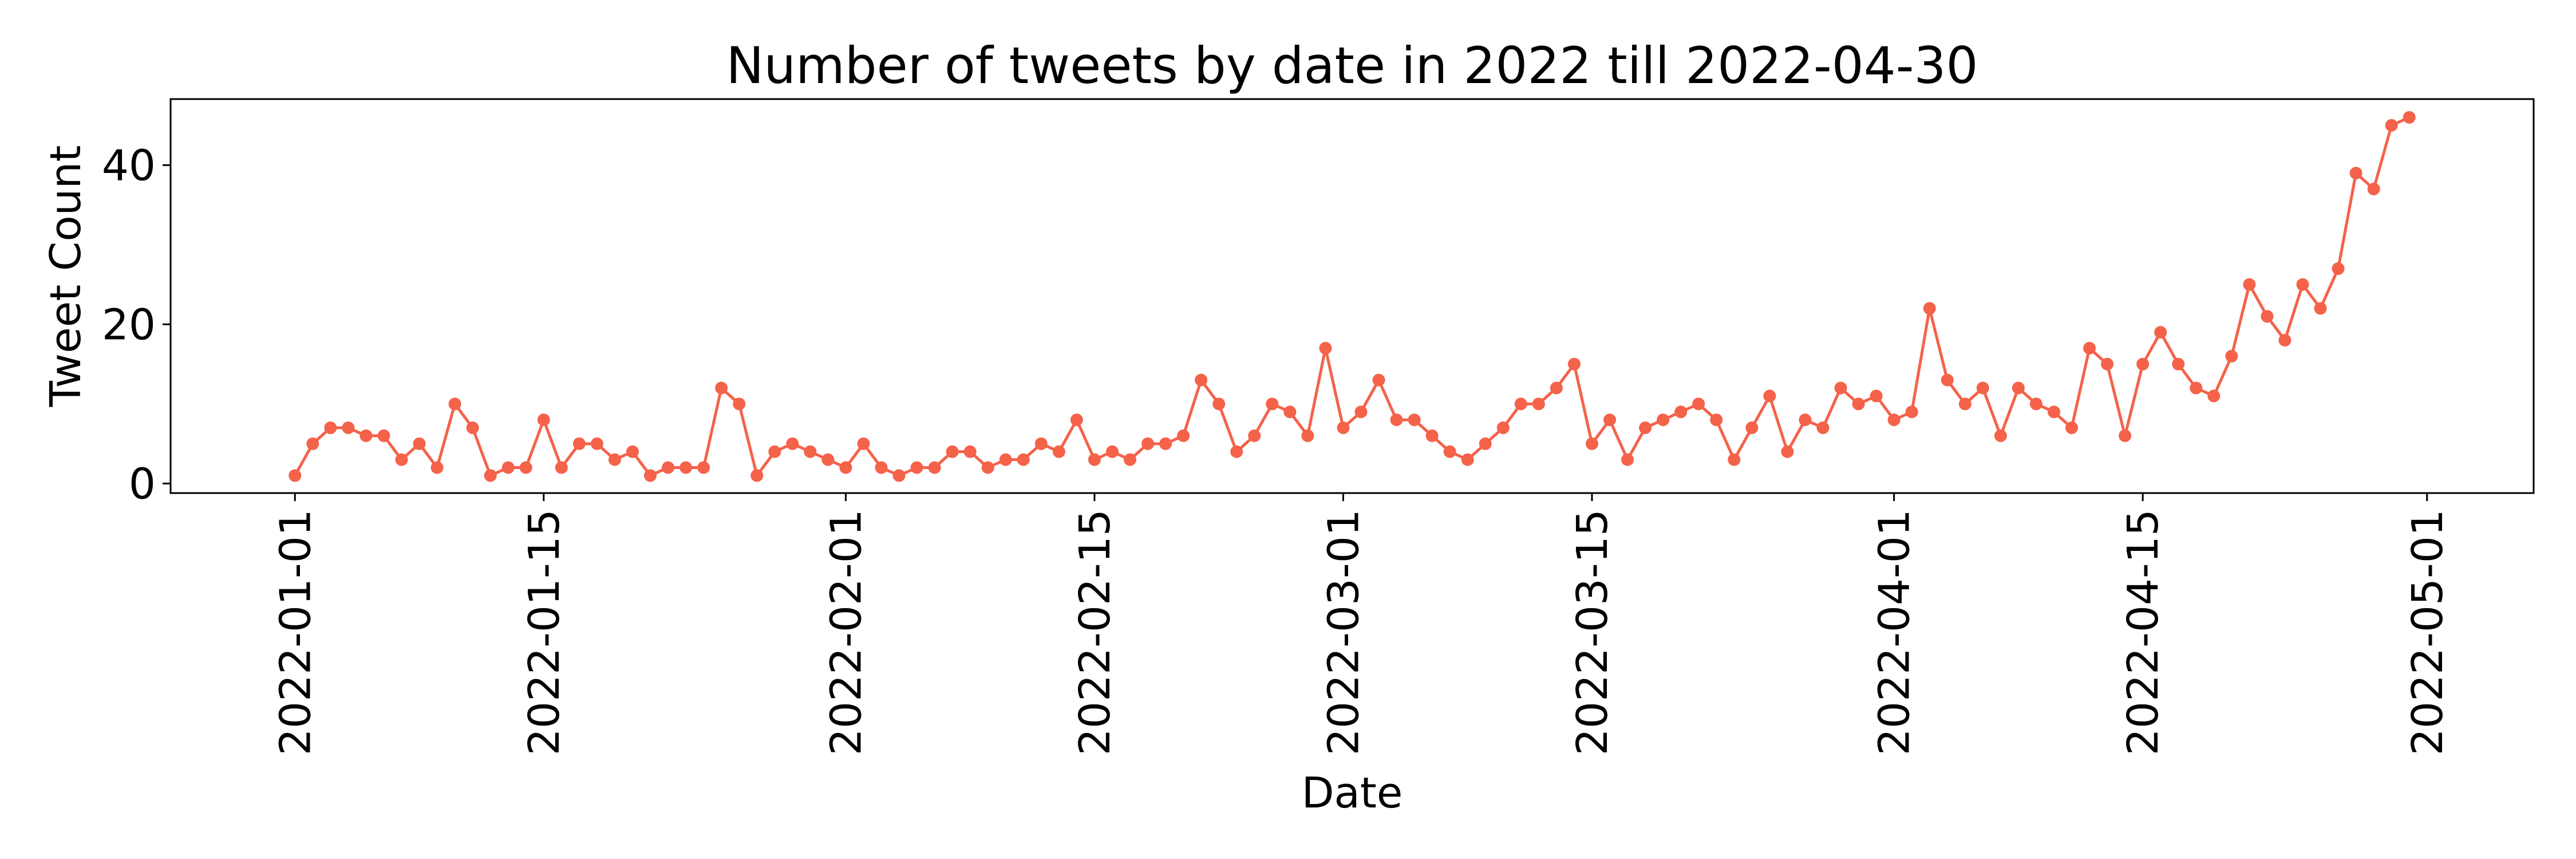  I want to click on y-tick-label: 40, so click(129, 165).